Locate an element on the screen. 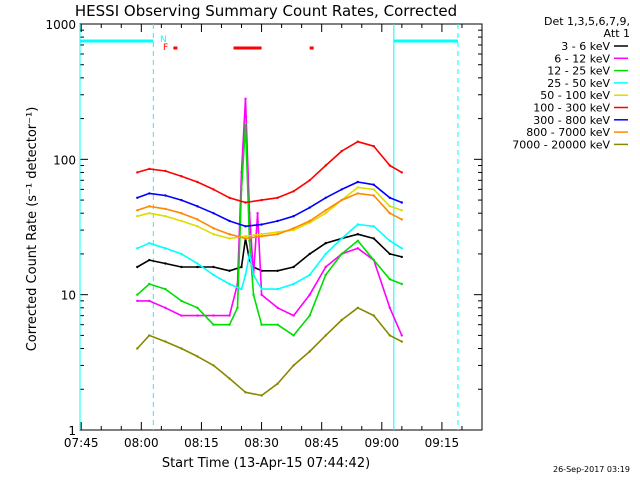  y-tick-label: 1 is located at coordinates (72, 431).